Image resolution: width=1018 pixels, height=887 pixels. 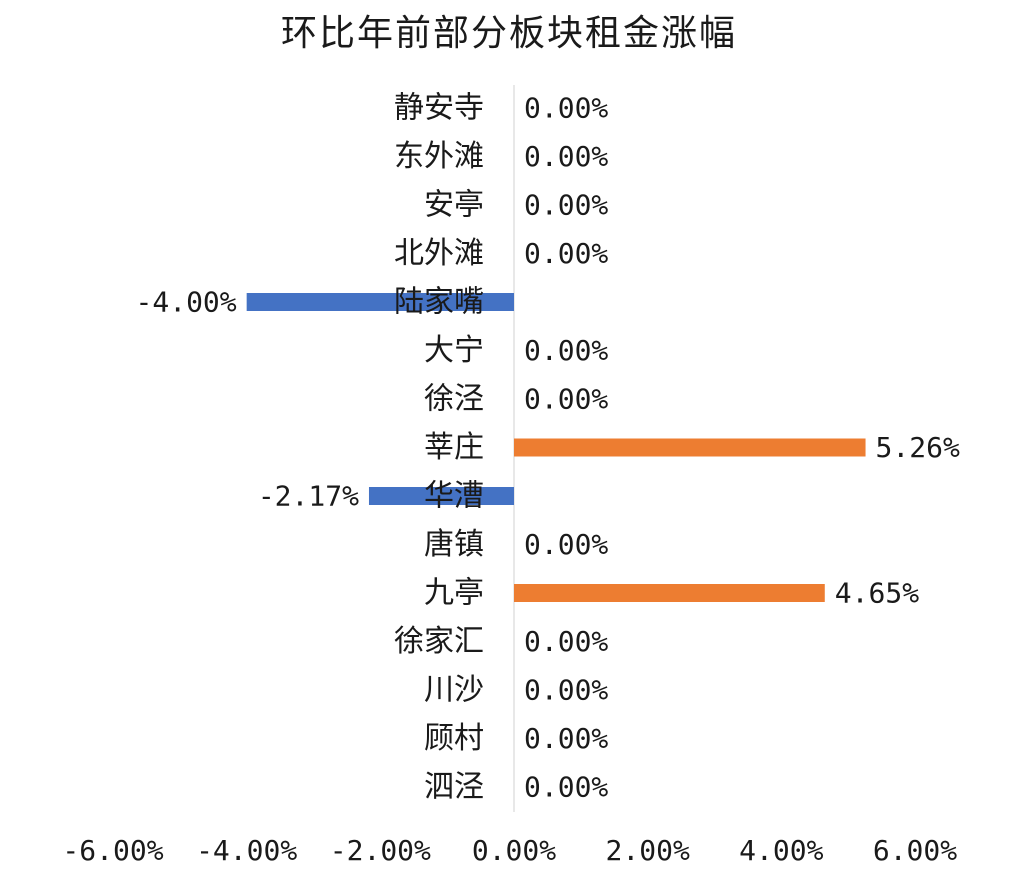 What do you see at coordinates (918, 447) in the screenshot?
I see `value-label: 5.26%` at bounding box center [918, 447].